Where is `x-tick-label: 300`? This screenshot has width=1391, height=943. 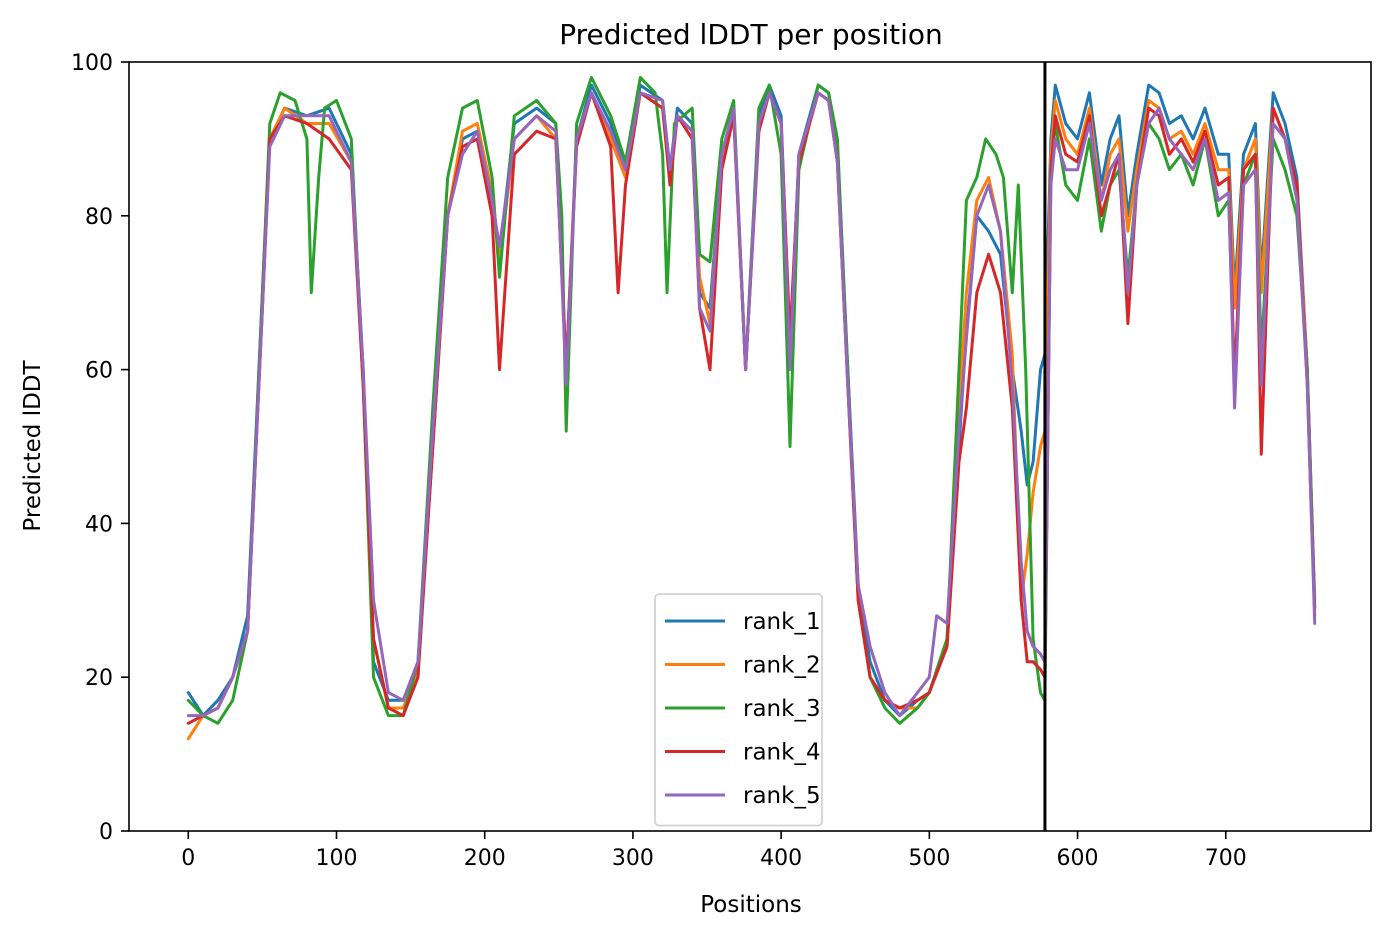 x-tick-label: 300 is located at coordinates (633, 858).